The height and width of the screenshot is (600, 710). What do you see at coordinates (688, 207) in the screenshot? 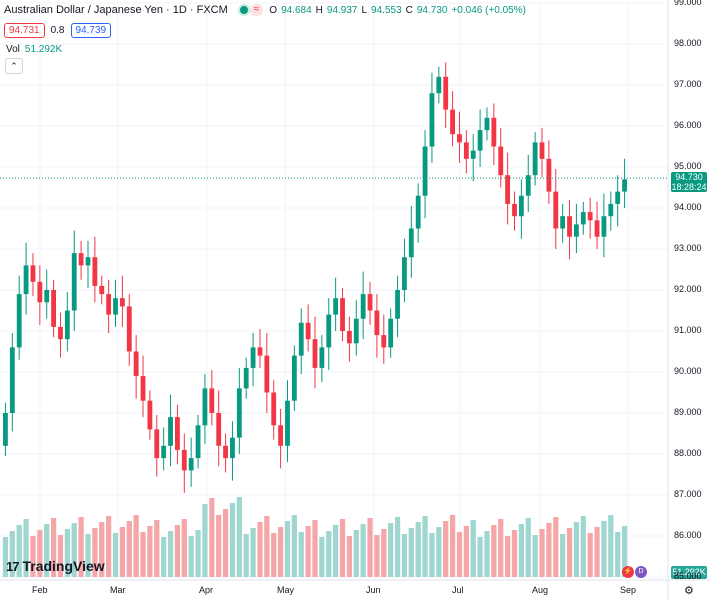
I see `y-tick-label: 94.000` at bounding box center [688, 207].